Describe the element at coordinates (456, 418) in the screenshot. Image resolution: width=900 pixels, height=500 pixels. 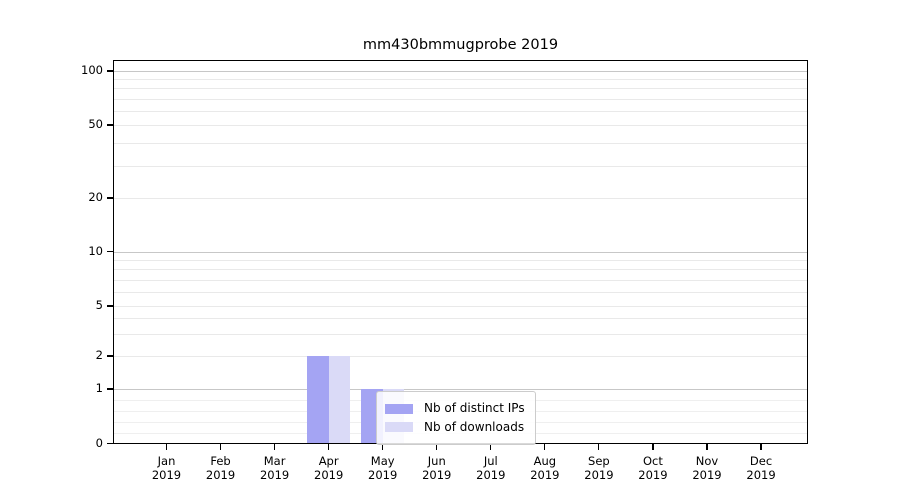
I see `legend: Nb of distinct IPs Nb of downloads` at that location.